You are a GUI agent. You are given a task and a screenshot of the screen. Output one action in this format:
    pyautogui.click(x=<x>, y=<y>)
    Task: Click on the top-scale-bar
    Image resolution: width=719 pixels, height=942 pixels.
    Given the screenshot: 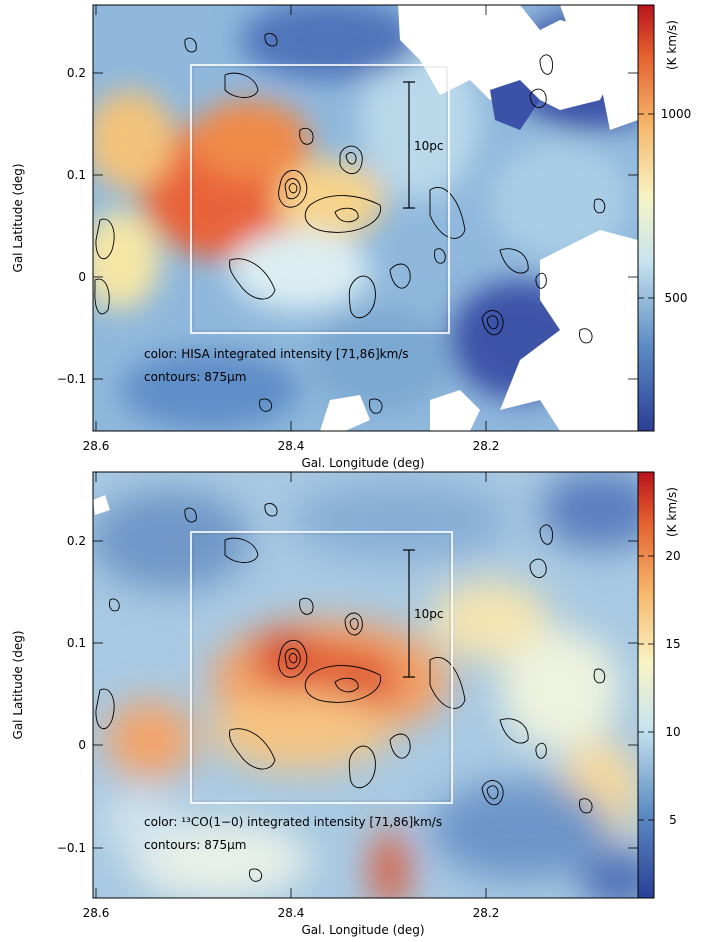 What is the action you would take?
    pyautogui.click(x=409, y=145)
    